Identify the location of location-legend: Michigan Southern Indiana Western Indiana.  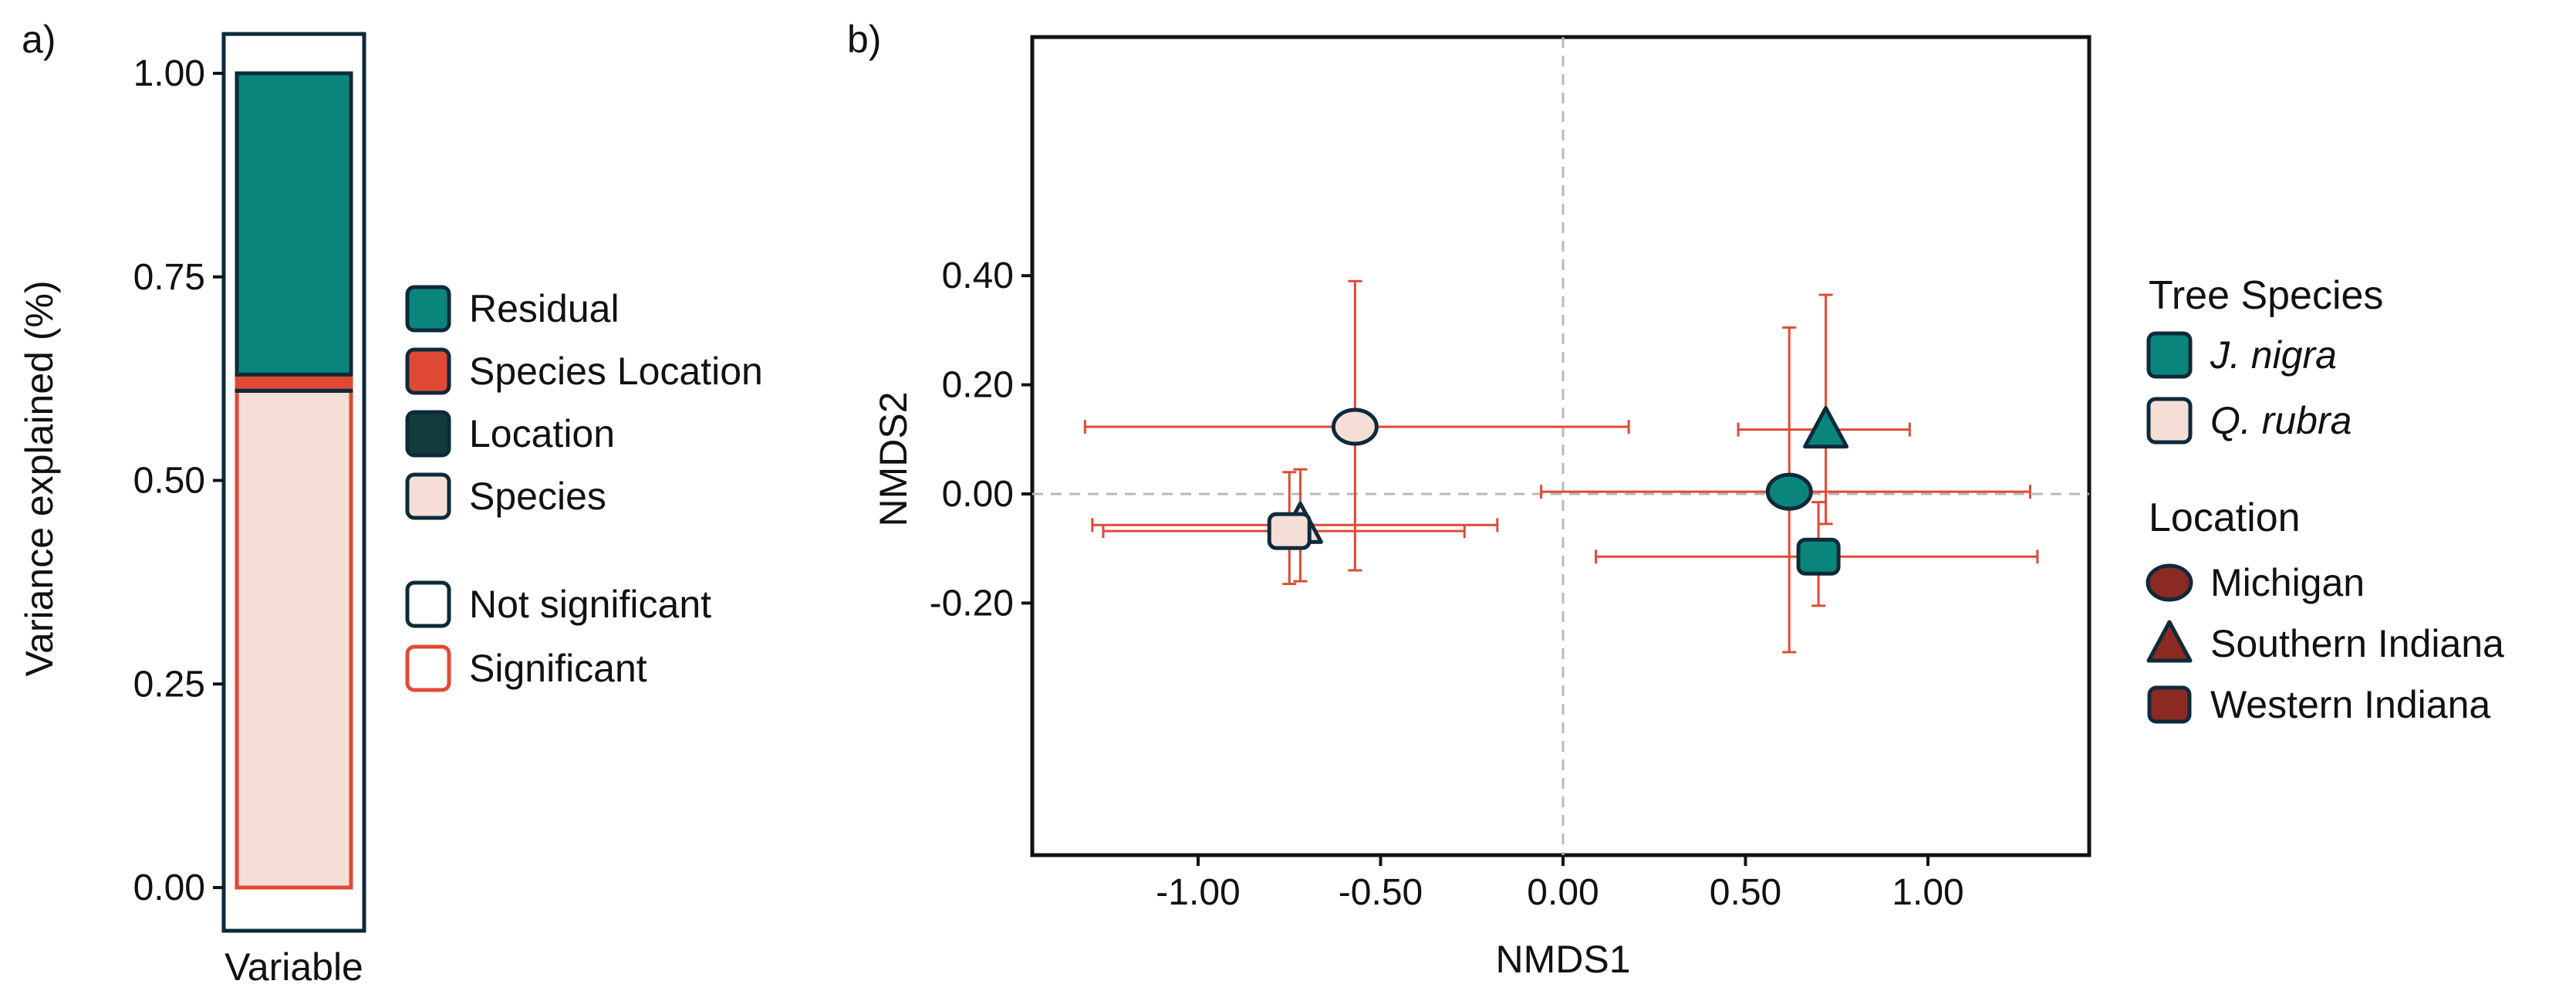
(2325, 643).